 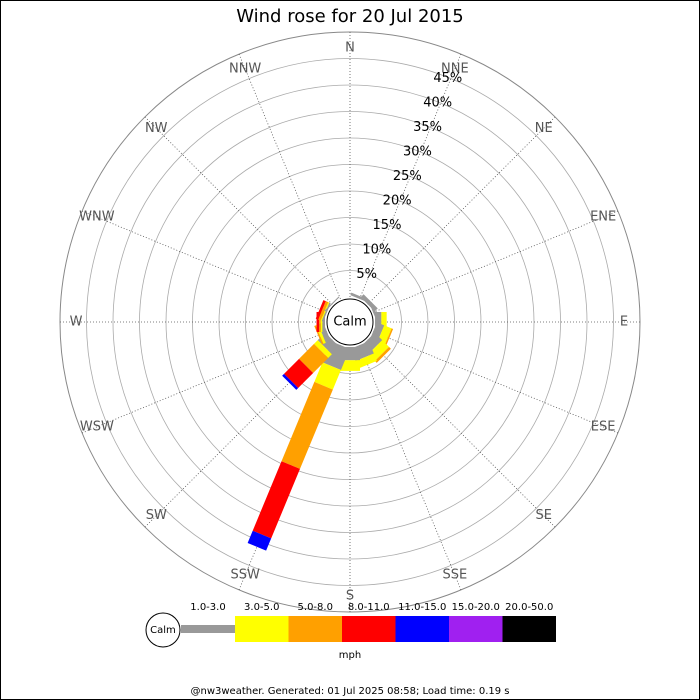 What do you see at coordinates (603, 426) in the screenshot?
I see `direction-label: ESE` at bounding box center [603, 426].